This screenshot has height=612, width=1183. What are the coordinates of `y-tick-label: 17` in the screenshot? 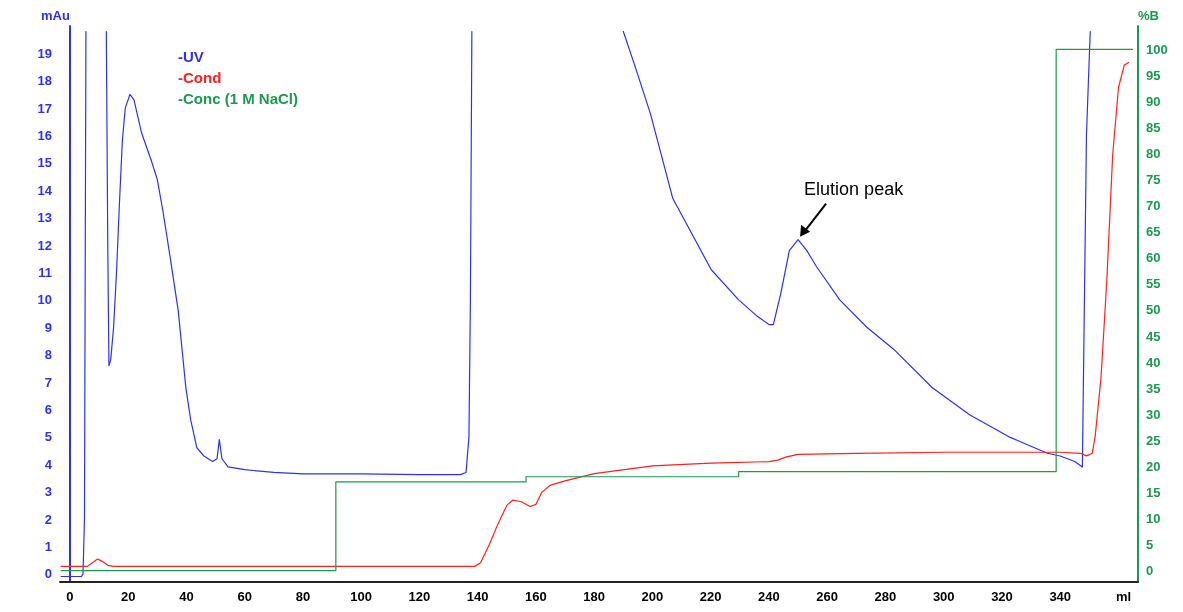 It's located at (44, 108).